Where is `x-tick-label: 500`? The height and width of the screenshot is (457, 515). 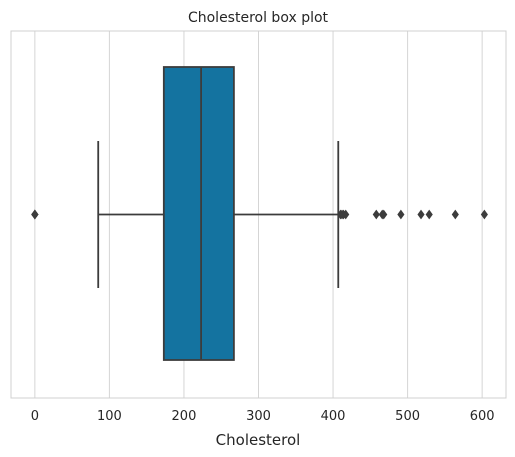 x-tick-label: 500 is located at coordinates (407, 416).